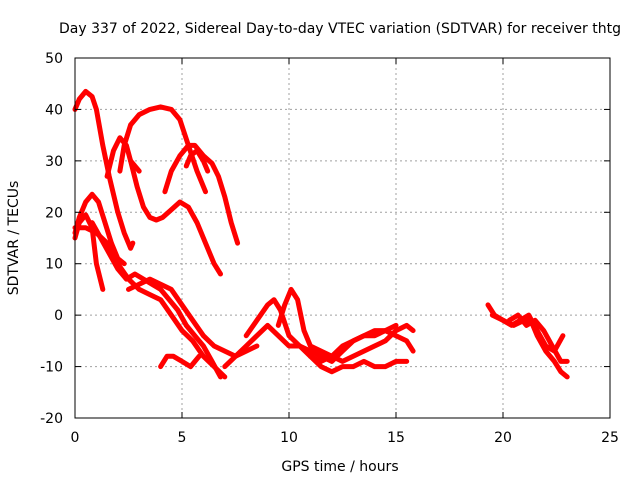 This screenshot has height=480, width=640. Describe the element at coordinates (51, 419) in the screenshot. I see `y-tick-label: -20` at that location.